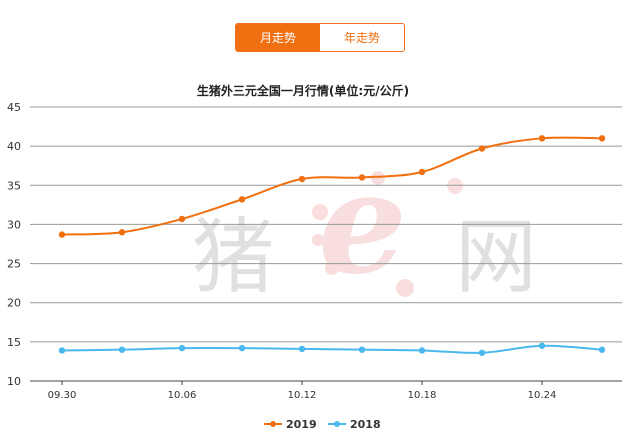 This screenshot has width=640, height=433. What do you see at coordinates (14, 107) in the screenshot?
I see `y-tick-label: 45` at bounding box center [14, 107].